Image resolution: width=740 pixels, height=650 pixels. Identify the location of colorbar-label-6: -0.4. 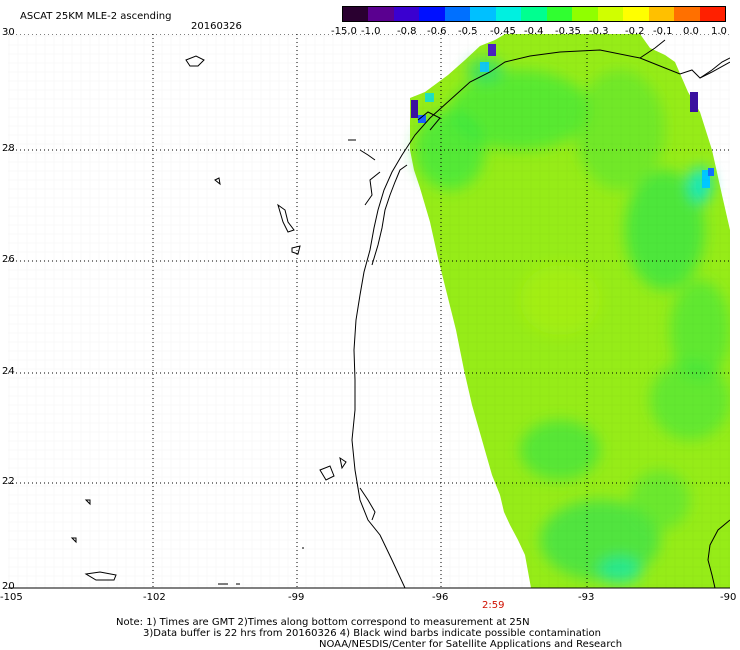
(534, 31).